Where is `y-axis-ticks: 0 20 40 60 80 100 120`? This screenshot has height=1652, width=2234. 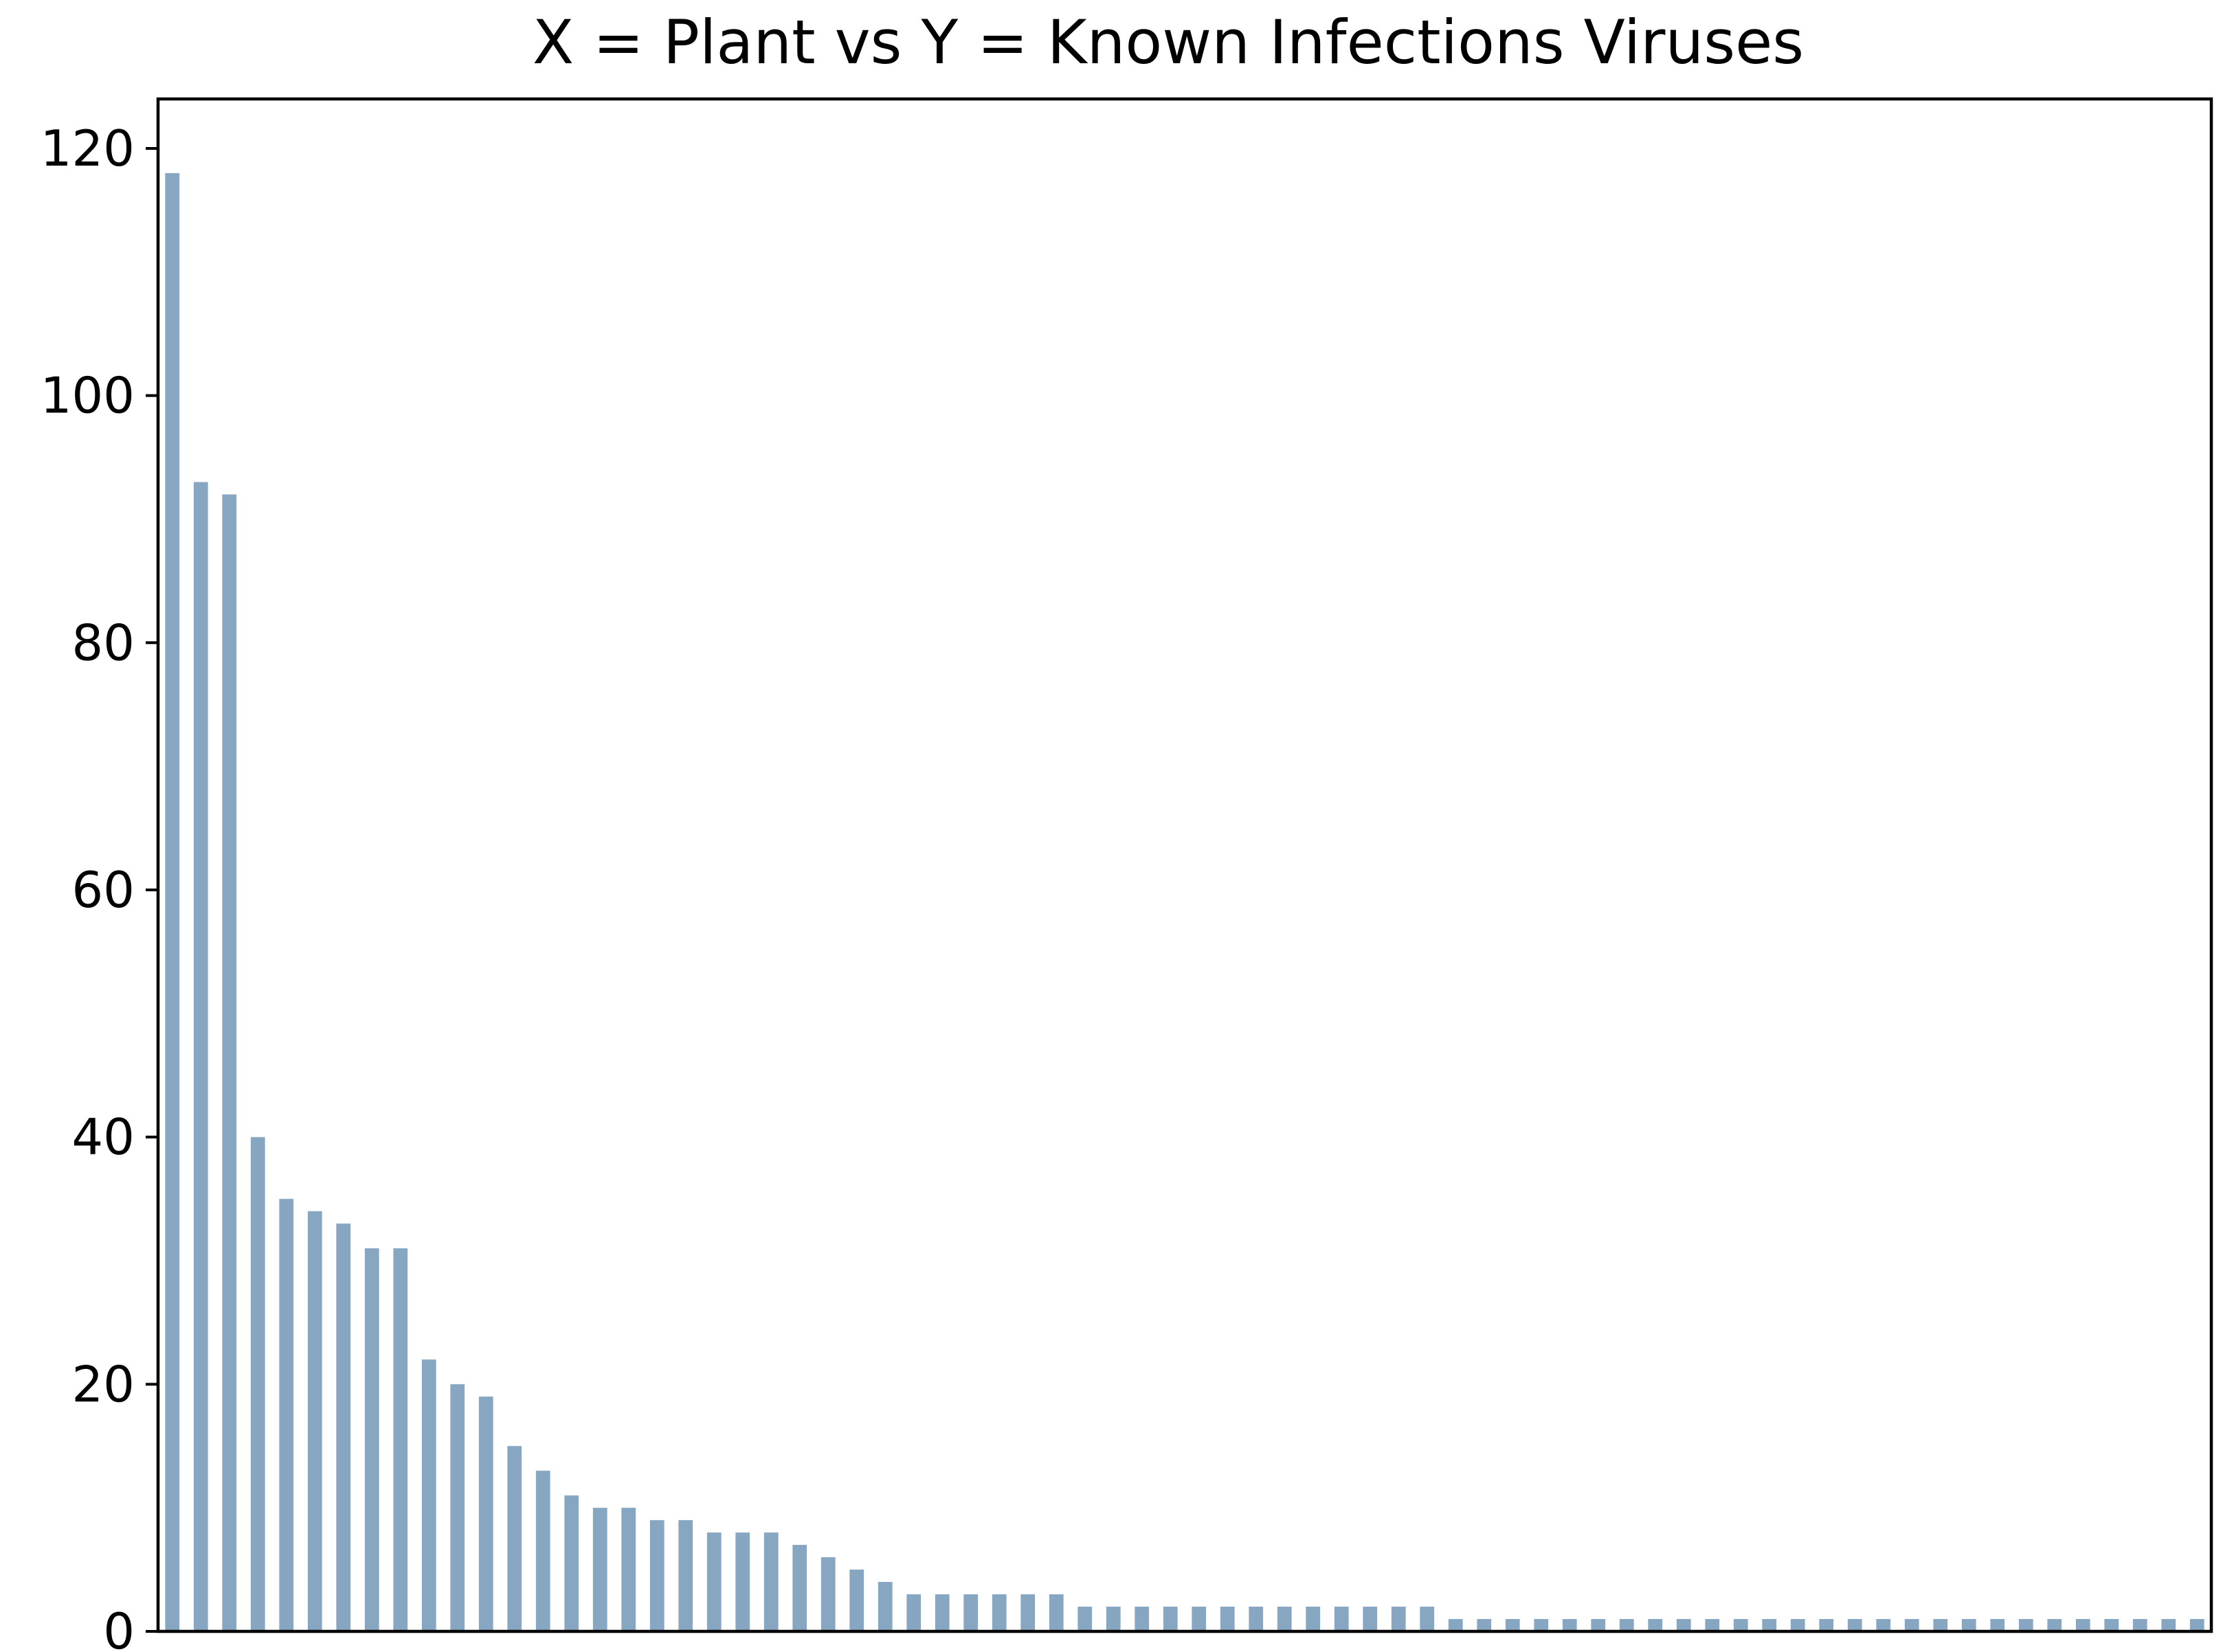
y-axis-ticks: 0 20 40 60 80 100 120 is located at coordinates (99, 886).